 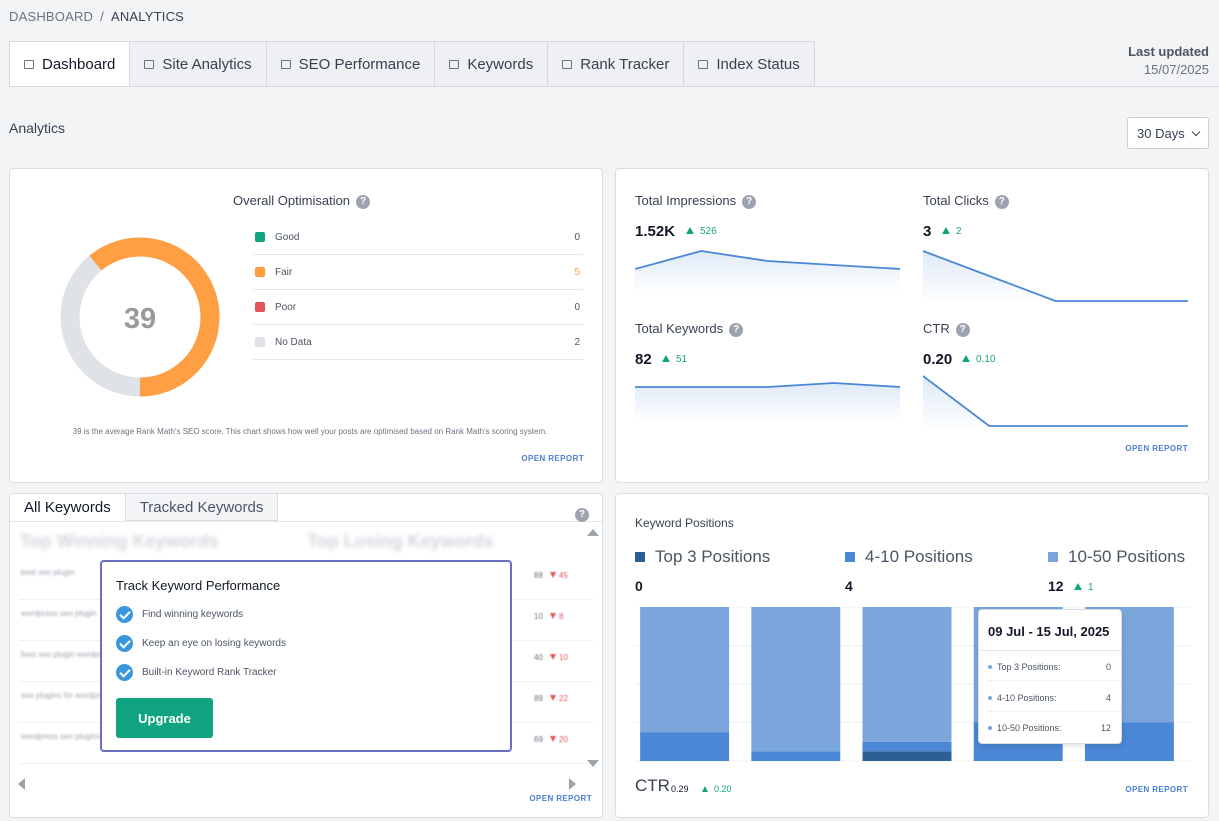 I want to click on ctr-delta-value: 0.10, so click(x=986, y=359).